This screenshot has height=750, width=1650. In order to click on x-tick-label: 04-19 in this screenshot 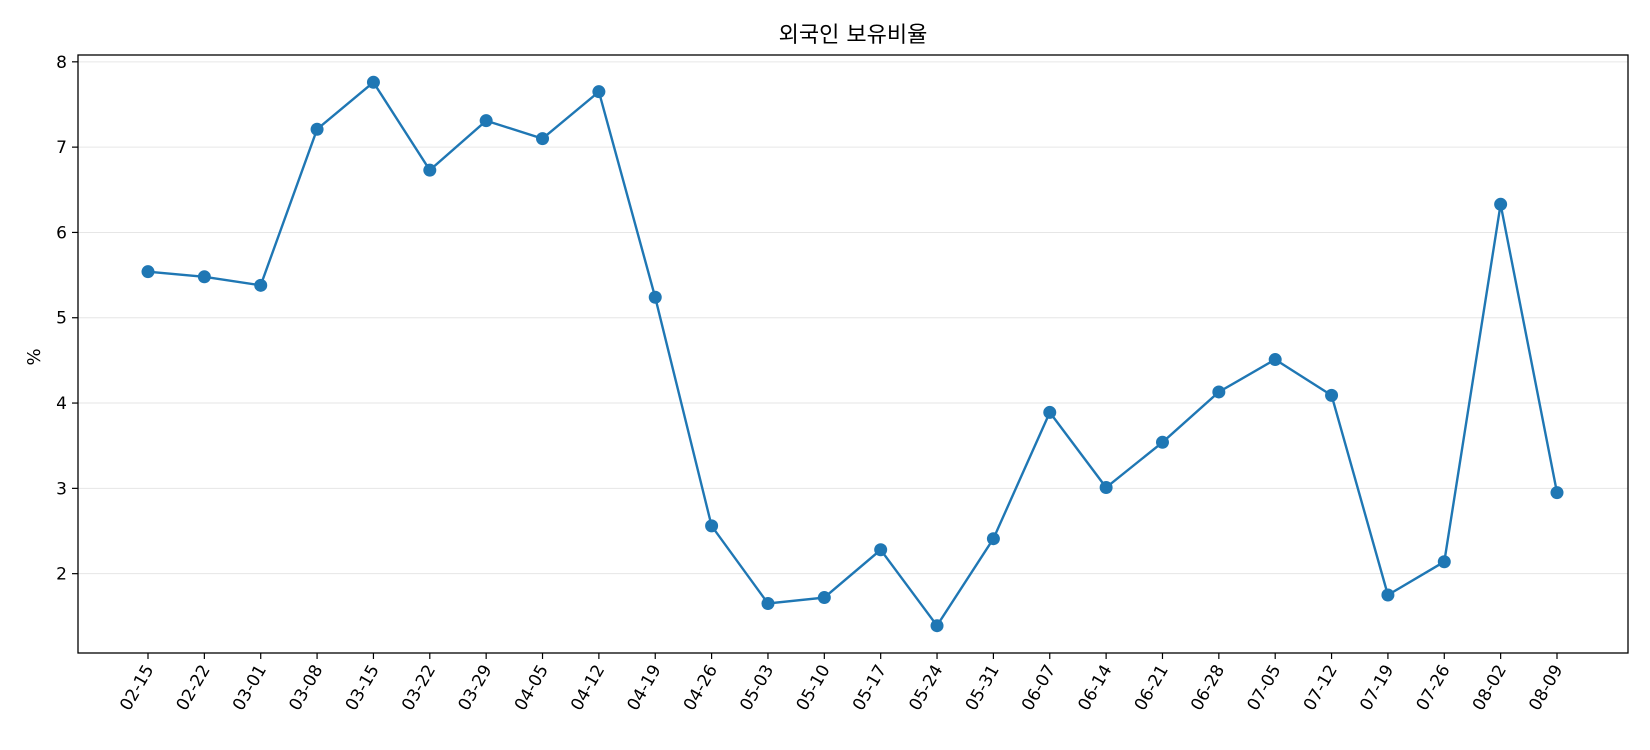, I will do `click(645, 688)`.